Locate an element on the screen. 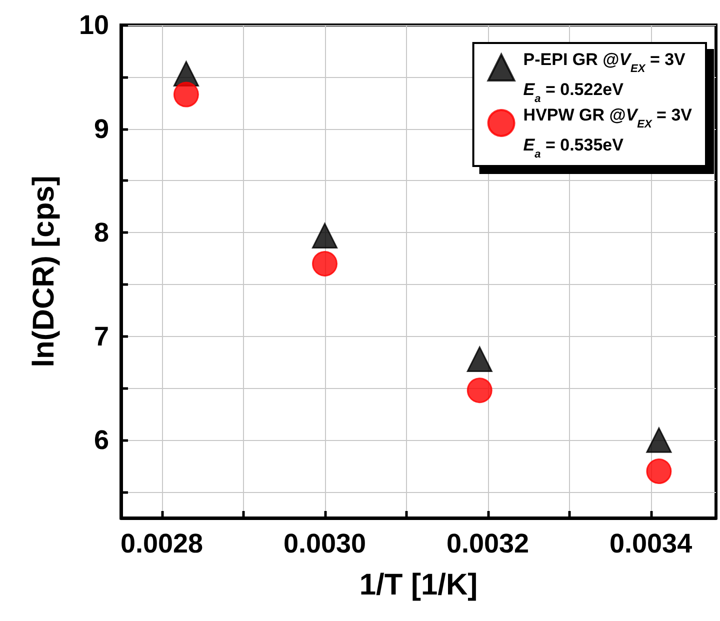  x-tick-label: 0.0028 is located at coordinates (162, 543).